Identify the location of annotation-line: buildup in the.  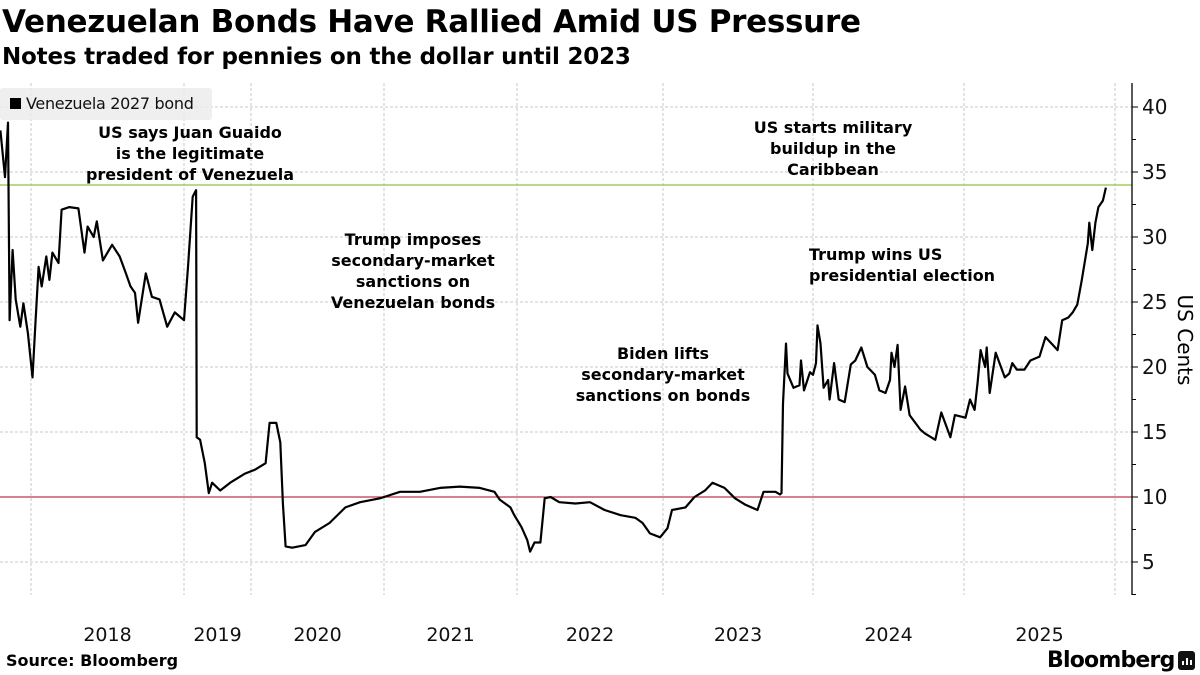
(833, 148).